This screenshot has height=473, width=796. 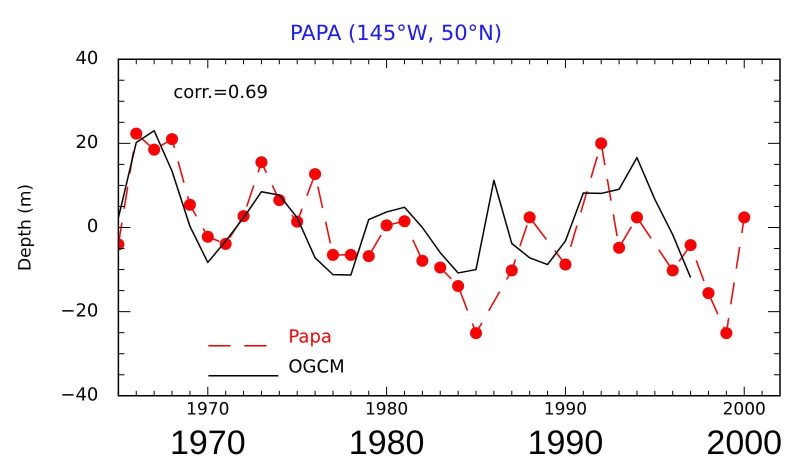 What do you see at coordinates (220, 92) in the screenshot?
I see `annotation: corr.=0.69` at bounding box center [220, 92].